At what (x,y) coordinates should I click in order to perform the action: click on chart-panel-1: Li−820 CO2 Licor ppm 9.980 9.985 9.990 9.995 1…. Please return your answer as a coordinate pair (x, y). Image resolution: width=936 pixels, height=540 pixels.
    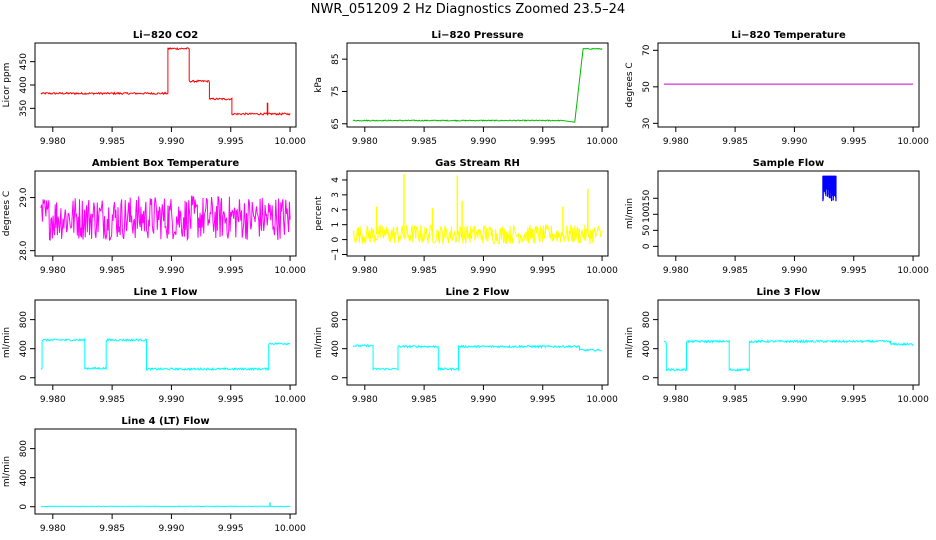
    Looking at the image, I should click on (154, 88).